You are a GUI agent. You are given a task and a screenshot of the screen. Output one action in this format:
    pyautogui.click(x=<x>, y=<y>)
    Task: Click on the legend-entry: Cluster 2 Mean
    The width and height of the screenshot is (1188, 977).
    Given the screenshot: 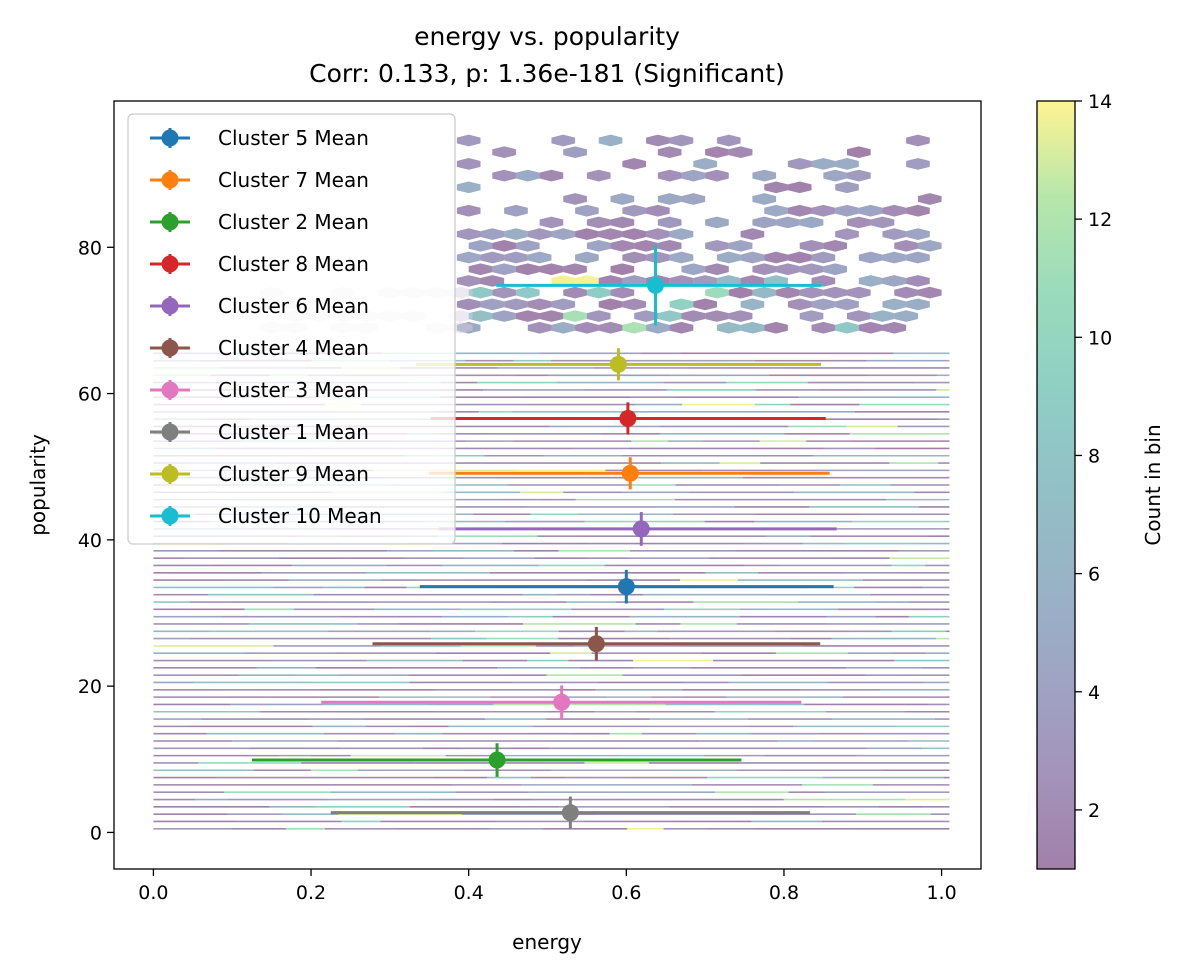 What is the action you would take?
    pyautogui.click(x=259, y=222)
    